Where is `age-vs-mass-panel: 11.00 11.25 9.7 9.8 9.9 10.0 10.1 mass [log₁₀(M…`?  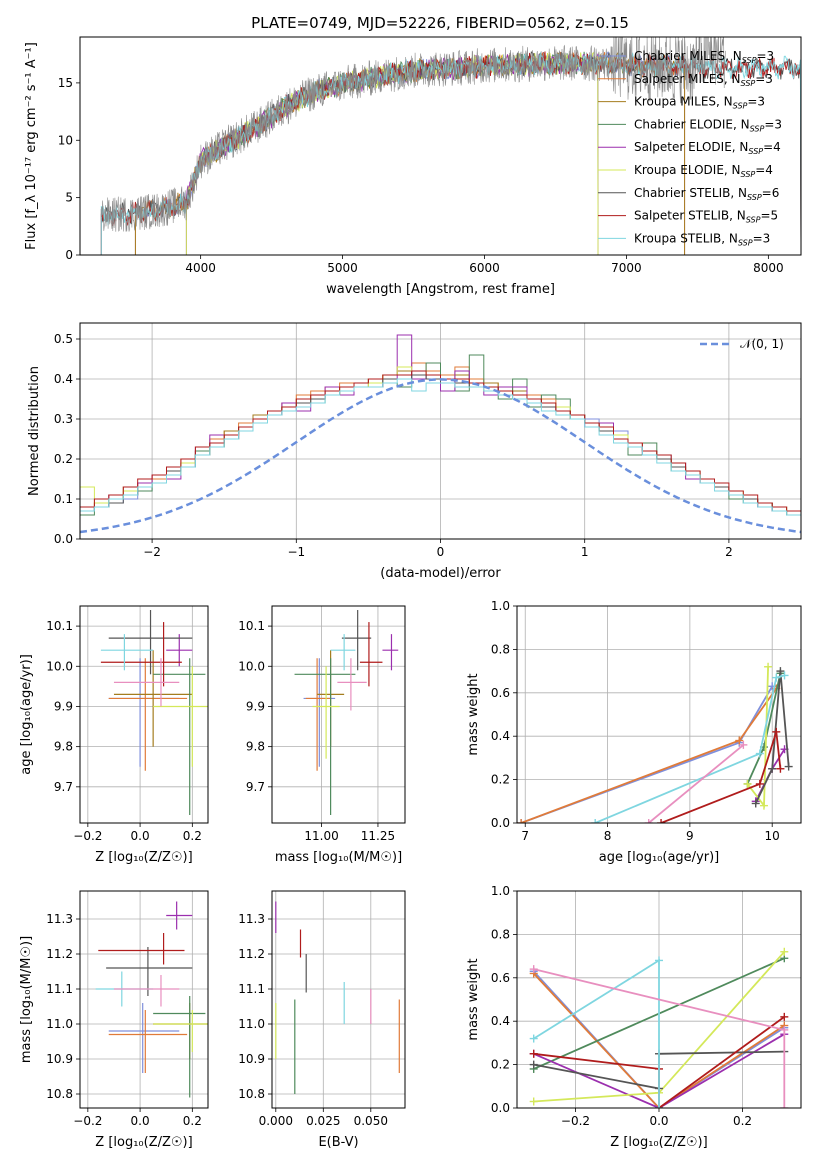
age-vs-mass-panel: 11.00 11.25 9.7 9.8 9.9 10.0 10.1 mass [log₁₀(M… is located at coordinates (322, 735).